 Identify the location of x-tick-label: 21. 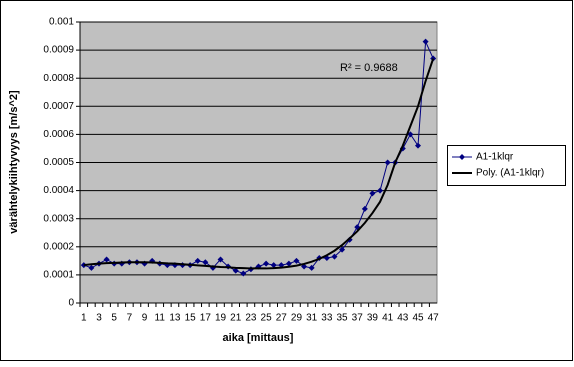
(236, 318).